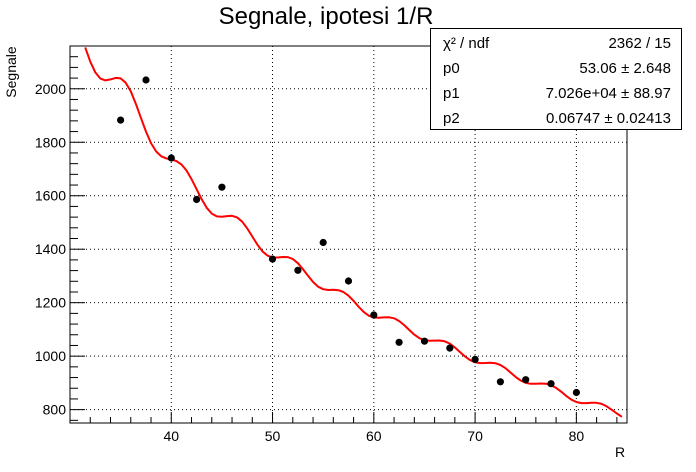 This screenshot has width=696, height=472. What do you see at coordinates (639, 43) in the screenshot?
I see `stat-value: 2362 / 15` at bounding box center [639, 43].